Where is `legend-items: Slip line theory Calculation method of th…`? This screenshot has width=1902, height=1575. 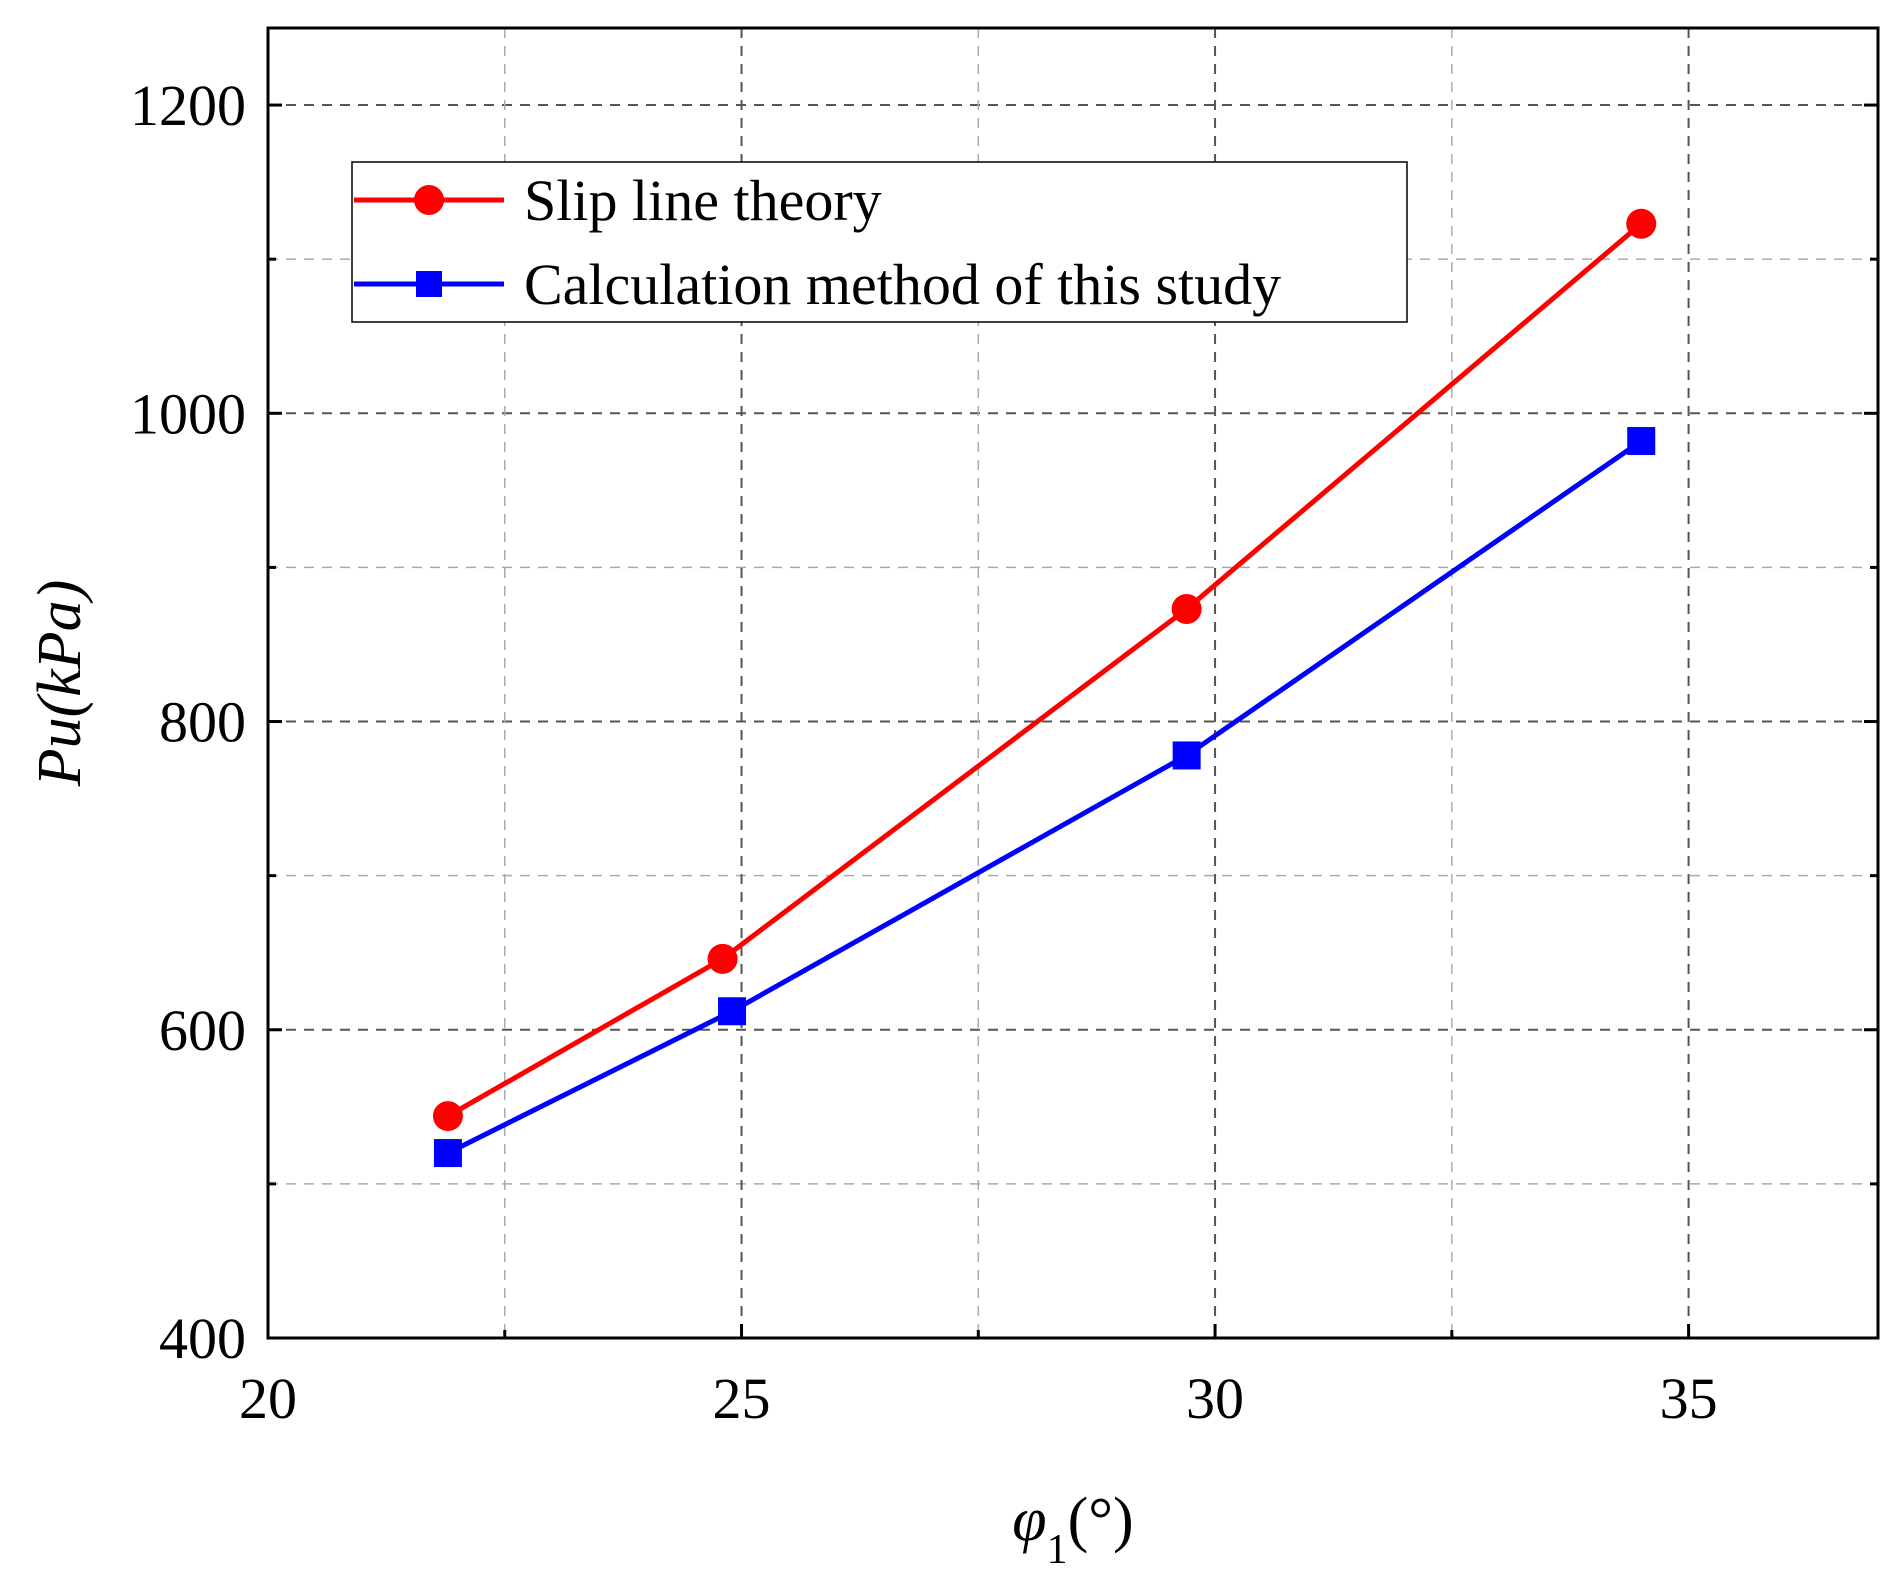
legend-items: Slip line theory Calculation method of th… is located at coordinates (817, 242).